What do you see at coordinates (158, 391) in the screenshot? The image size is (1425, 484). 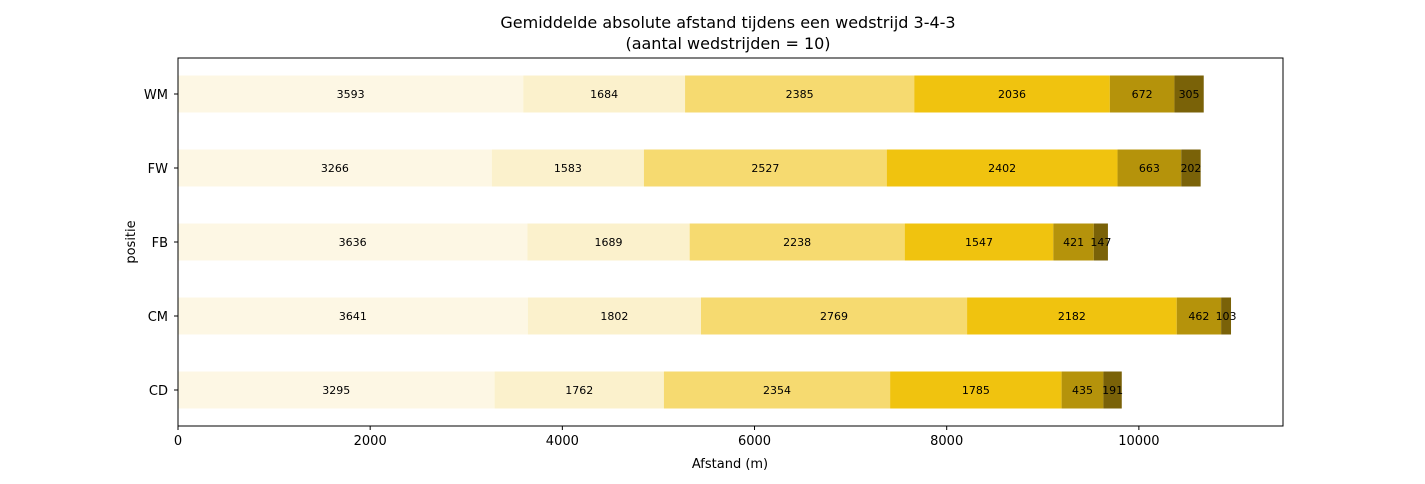 I see `y-tick-label-cd: CD` at bounding box center [158, 391].